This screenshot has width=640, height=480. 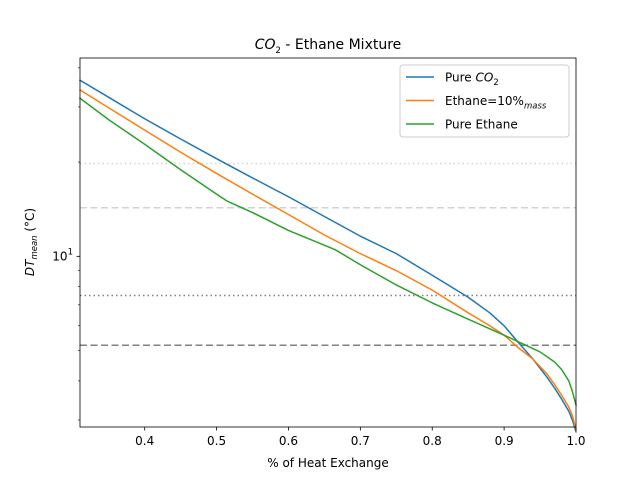 I want to click on x-tick-label: 1.0, so click(x=575, y=441).